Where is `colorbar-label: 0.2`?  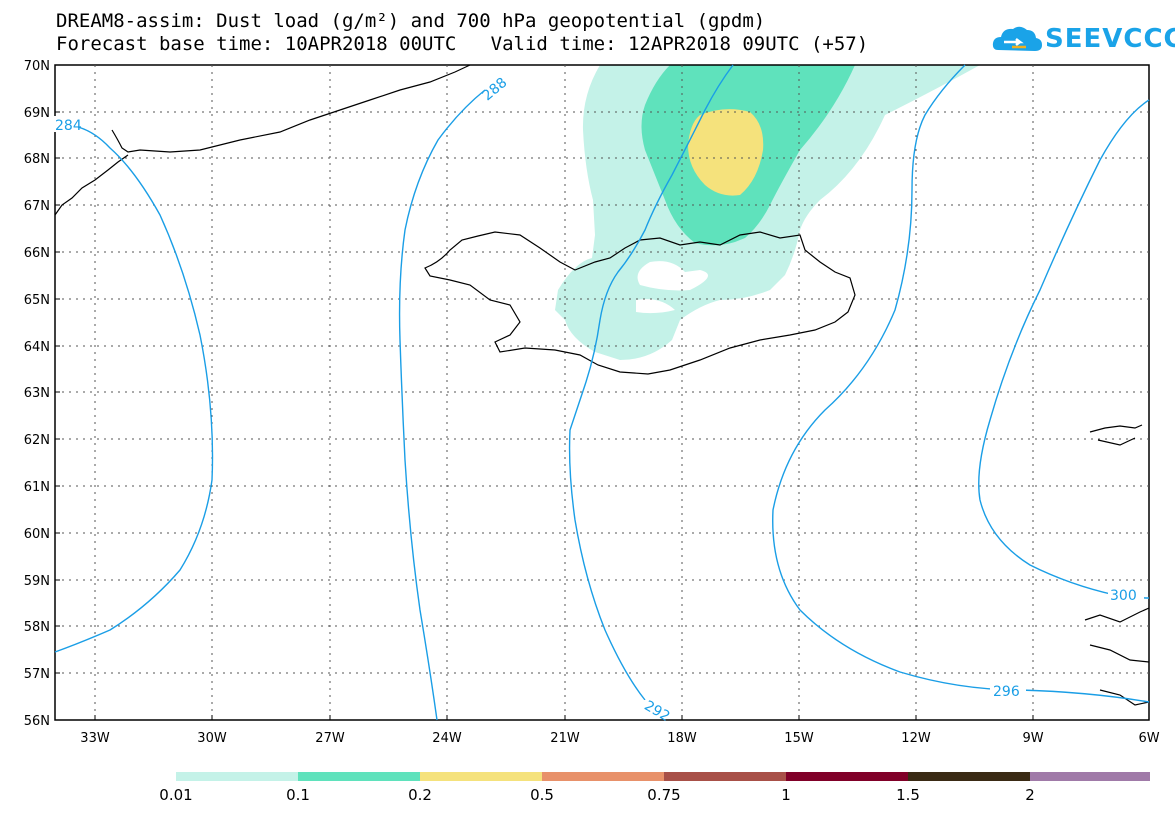
colorbar-label: 0.2 is located at coordinates (420, 795).